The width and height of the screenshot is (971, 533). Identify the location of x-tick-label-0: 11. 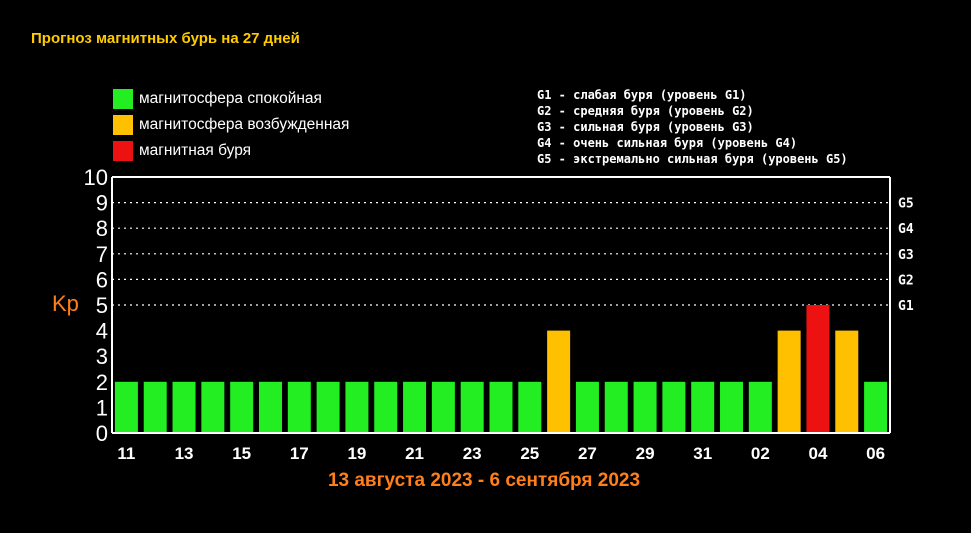
(126, 453).